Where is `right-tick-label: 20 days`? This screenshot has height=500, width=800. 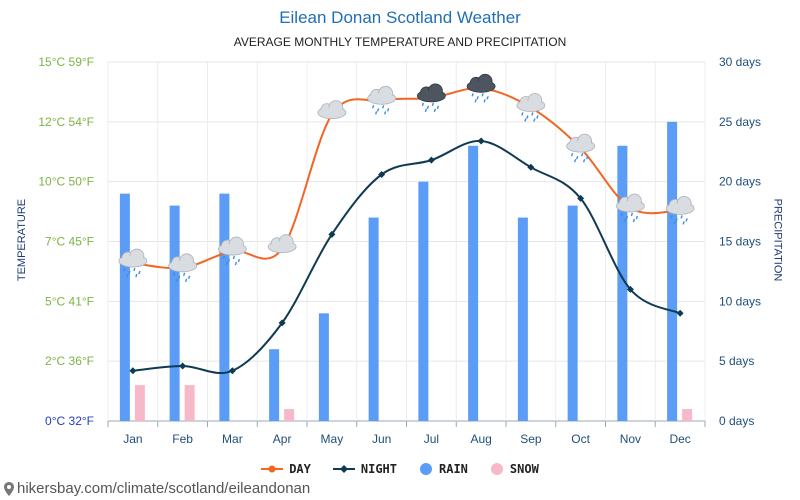 right-tick-label: 20 days is located at coordinates (740, 182).